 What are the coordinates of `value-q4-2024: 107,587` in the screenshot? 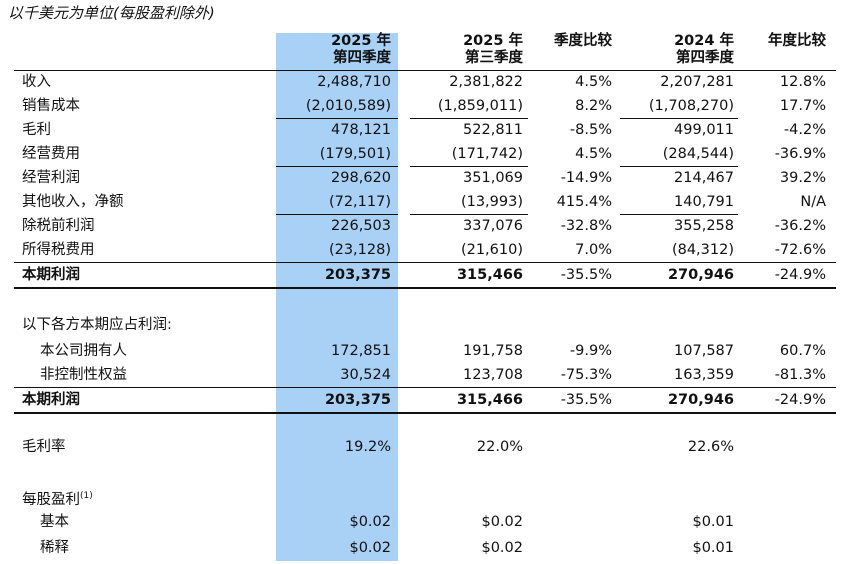 It's located at (704, 351).